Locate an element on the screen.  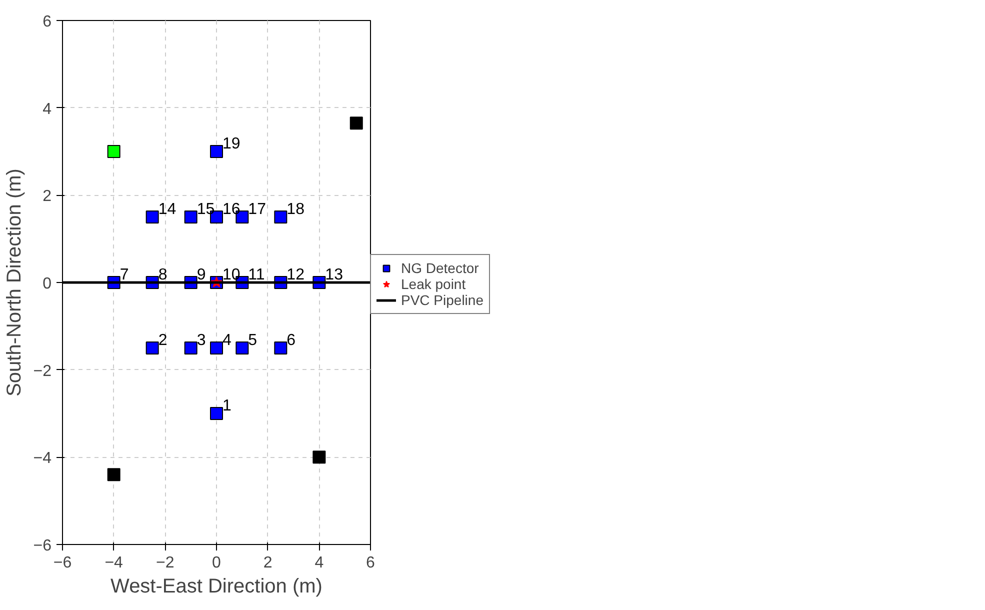
annotation: 18 is located at coordinates (295, 209).